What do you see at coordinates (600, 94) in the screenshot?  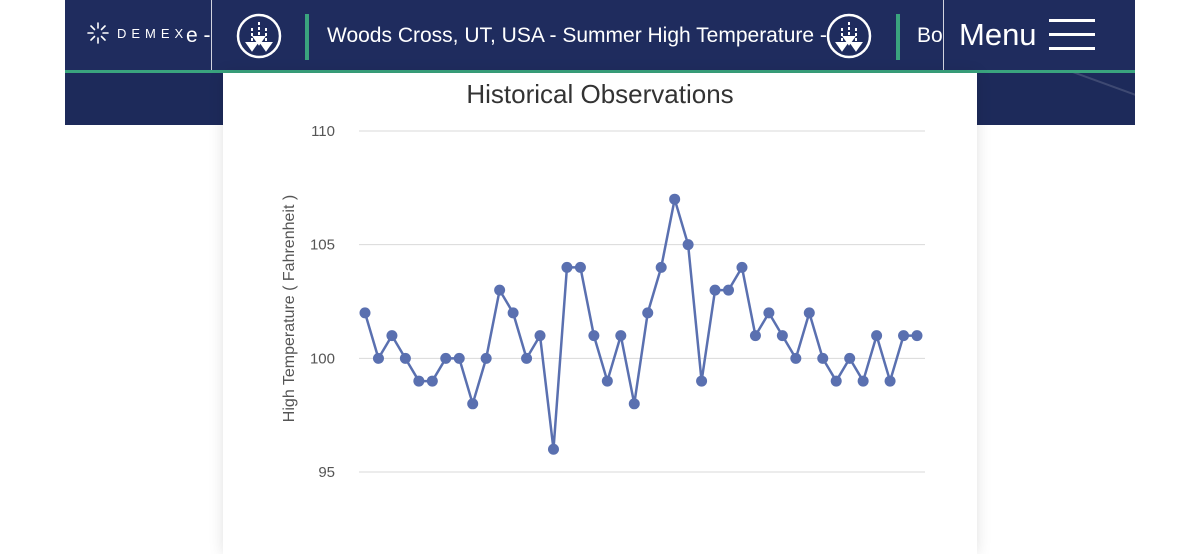 I see `chart-title: Historical Observations` at bounding box center [600, 94].